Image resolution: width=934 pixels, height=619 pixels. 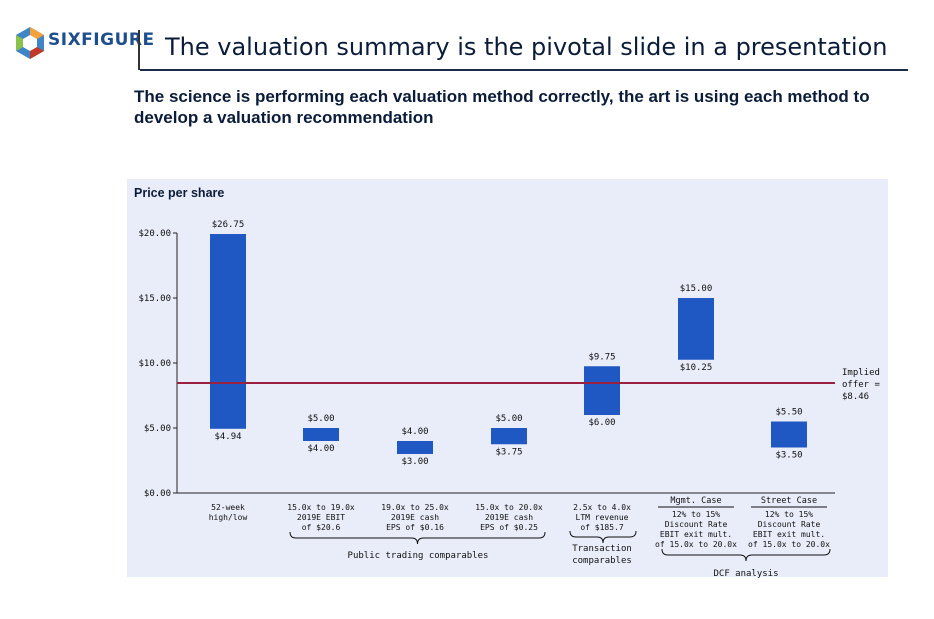 I want to click on y-tick-label: $15.00, so click(x=154, y=299).